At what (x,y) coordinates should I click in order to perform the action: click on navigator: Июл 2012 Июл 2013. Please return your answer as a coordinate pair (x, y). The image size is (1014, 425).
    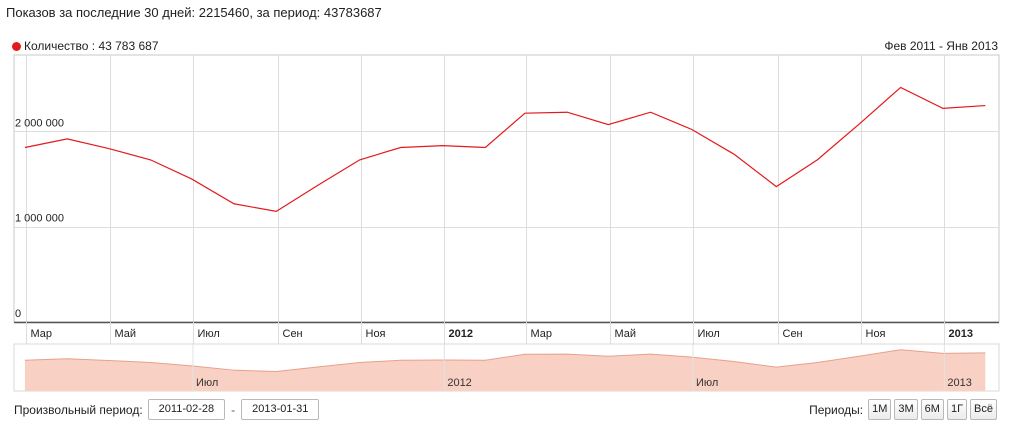
    Looking at the image, I should click on (506, 367).